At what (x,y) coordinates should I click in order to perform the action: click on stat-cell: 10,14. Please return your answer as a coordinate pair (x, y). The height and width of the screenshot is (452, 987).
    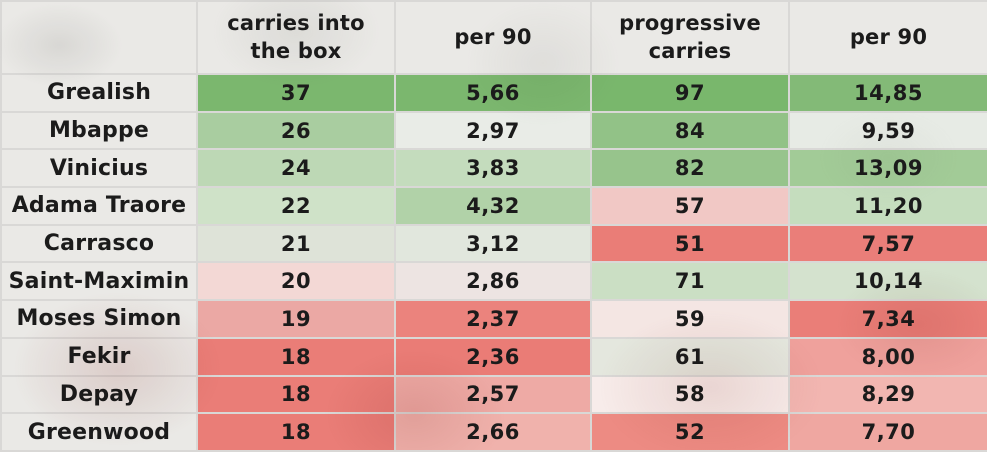
    Looking at the image, I should click on (887, 281).